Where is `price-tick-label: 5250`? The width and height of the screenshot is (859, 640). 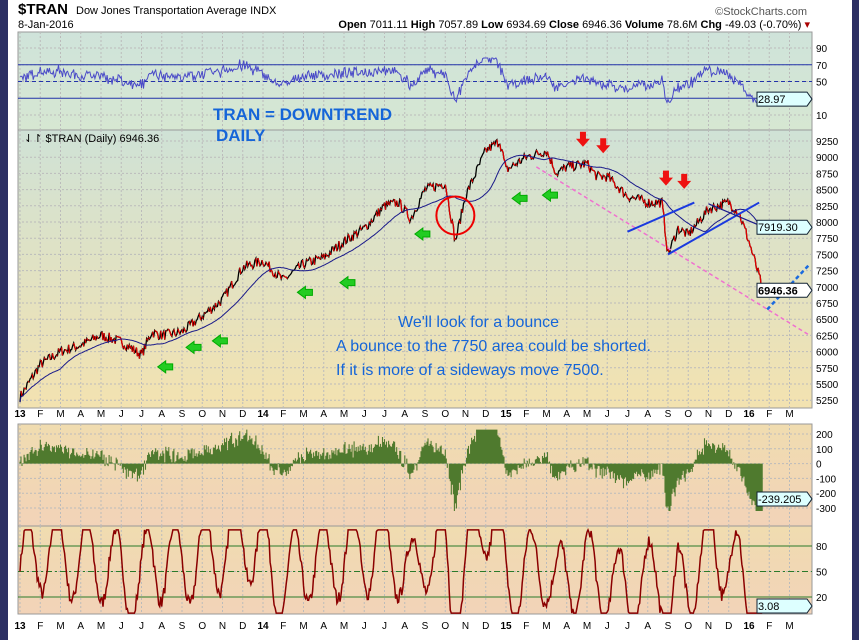 price-tick-label: 5250 is located at coordinates (827, 401).